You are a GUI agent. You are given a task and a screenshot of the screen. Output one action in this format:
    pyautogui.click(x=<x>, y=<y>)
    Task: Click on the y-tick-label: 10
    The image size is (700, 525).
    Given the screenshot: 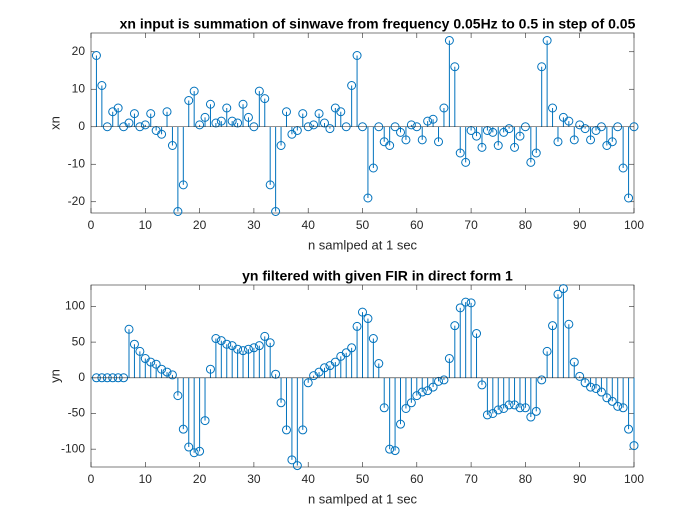 What is the action you would take?
    pyautogui.click(x=79, y=88)
    